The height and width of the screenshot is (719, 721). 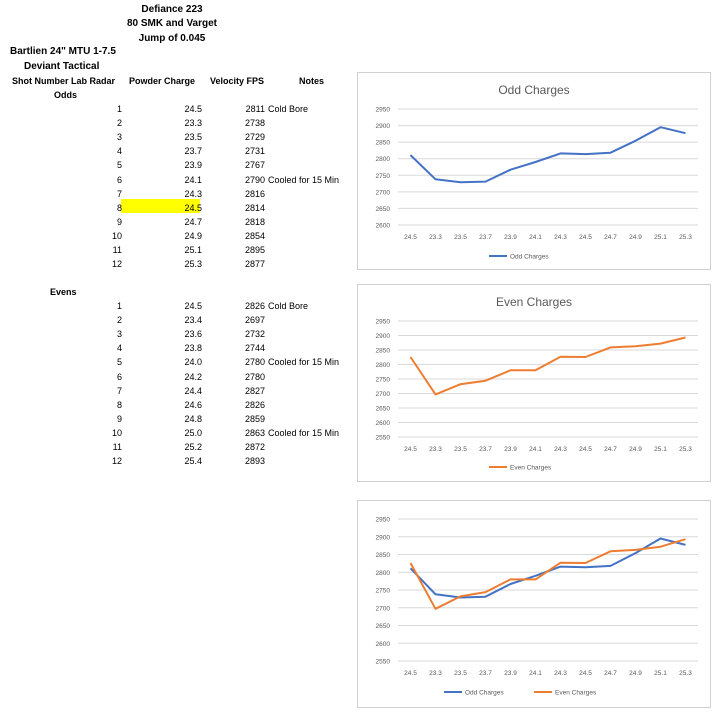 What do you see at coordinates (193, 418) in the screenshot?
I see `powder-charge-cell: 24.8` at bounding box center [193, 418].